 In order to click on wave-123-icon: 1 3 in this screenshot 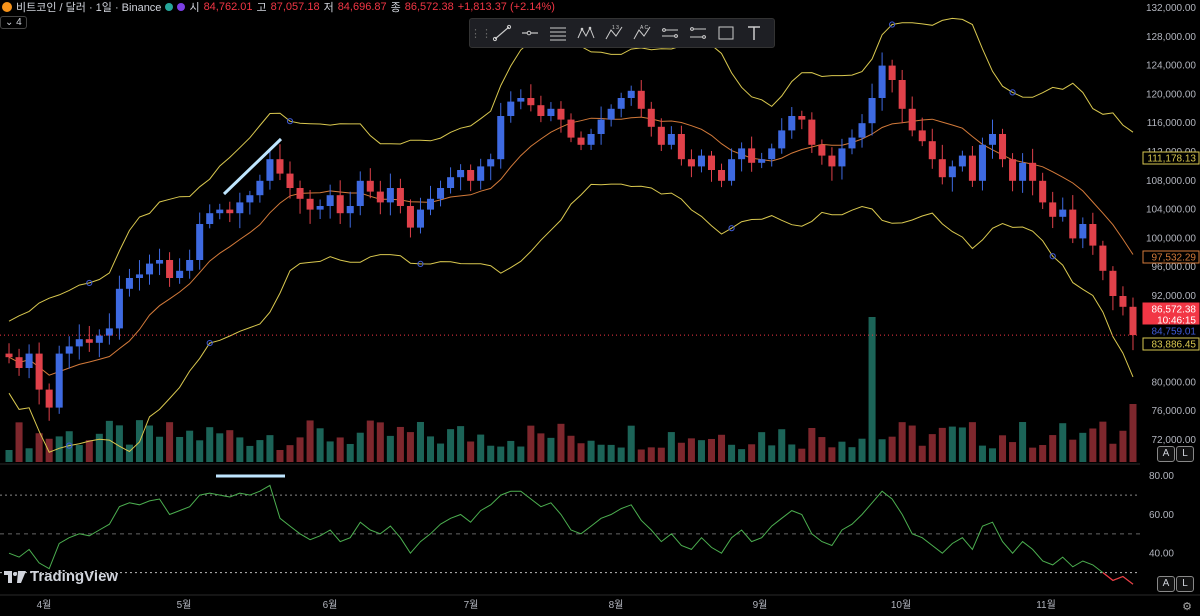, I will do `click(614, 33)`.